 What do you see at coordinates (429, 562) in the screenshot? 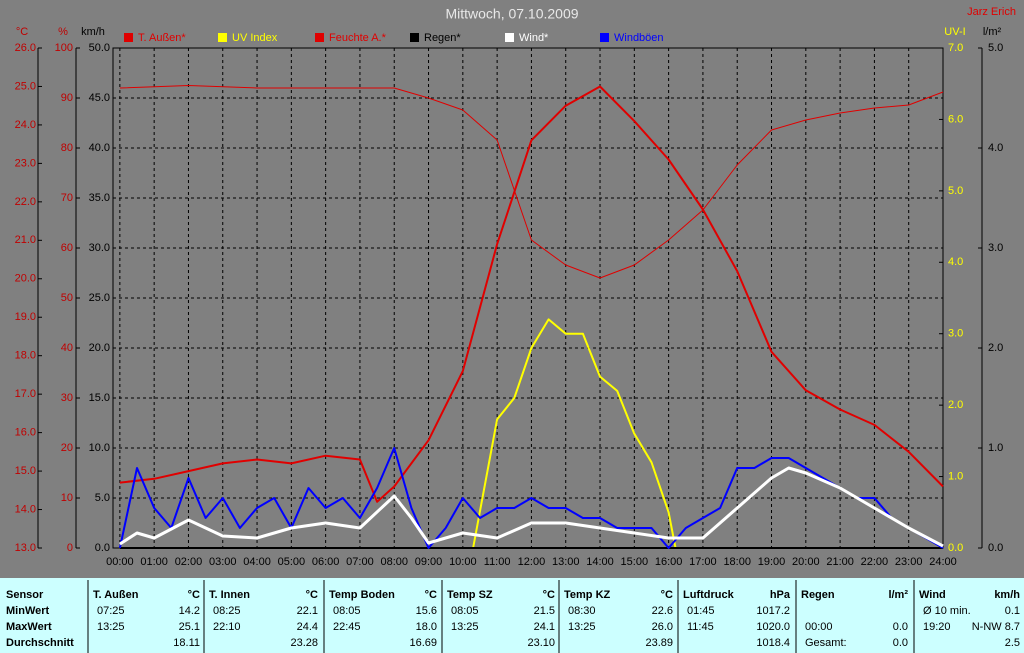
I see `x-tick-label: 09:00` at bounding box center [429, 562].